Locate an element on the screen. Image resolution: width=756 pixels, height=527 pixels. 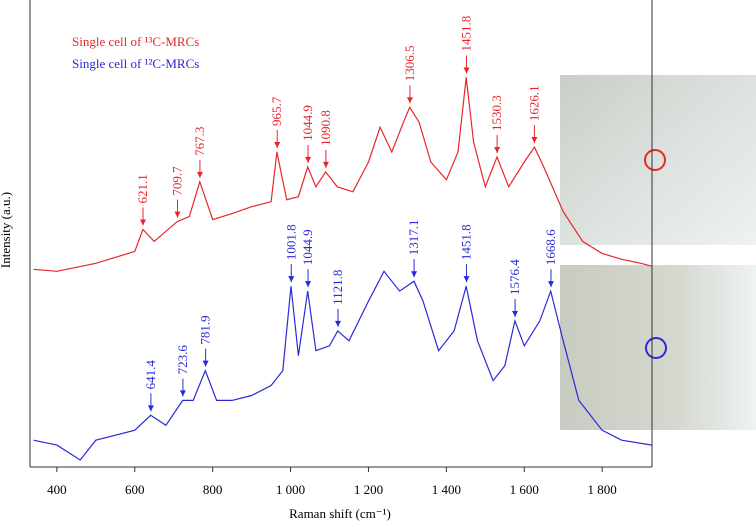
x-tick-label: 1 800 is located at coordinates (602, 489).